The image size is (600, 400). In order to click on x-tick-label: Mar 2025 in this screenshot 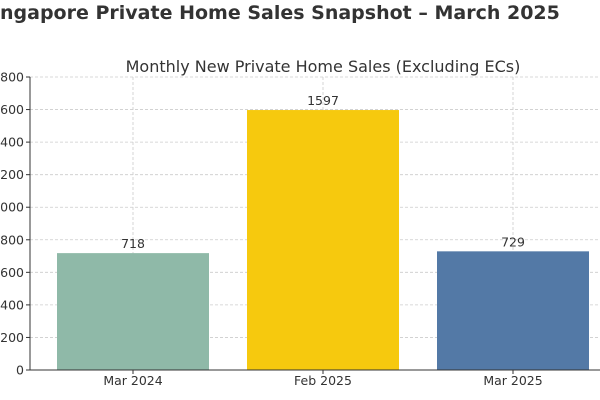, I will do `click(512, 380)`.